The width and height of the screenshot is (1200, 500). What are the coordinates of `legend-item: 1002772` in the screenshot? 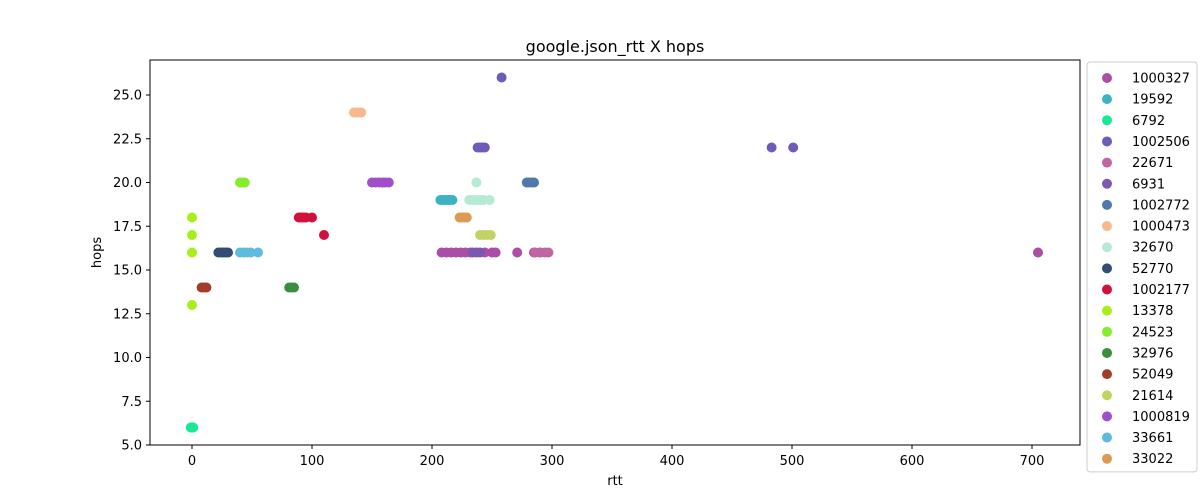 It's located at (1146, 205).